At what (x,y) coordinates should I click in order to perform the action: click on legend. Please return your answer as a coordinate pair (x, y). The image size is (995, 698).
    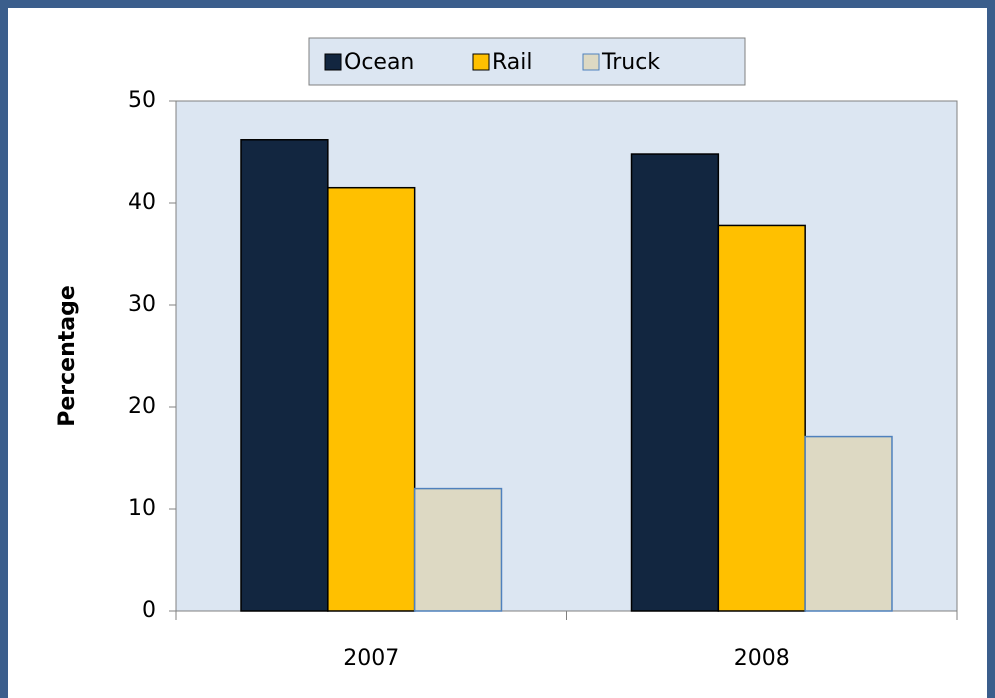
    Looking at the image, I should click on (527, 61).